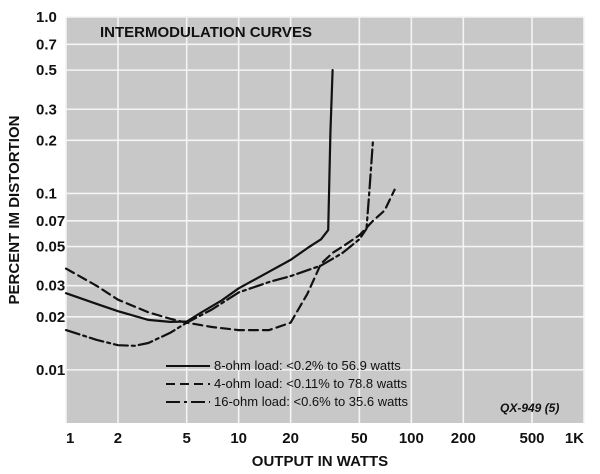 The width and height of the screenshot is (600, 474). Describe the element at coordinates (50, 221) in the screenshot. I see `y-tick-label: 0.07` at that location.